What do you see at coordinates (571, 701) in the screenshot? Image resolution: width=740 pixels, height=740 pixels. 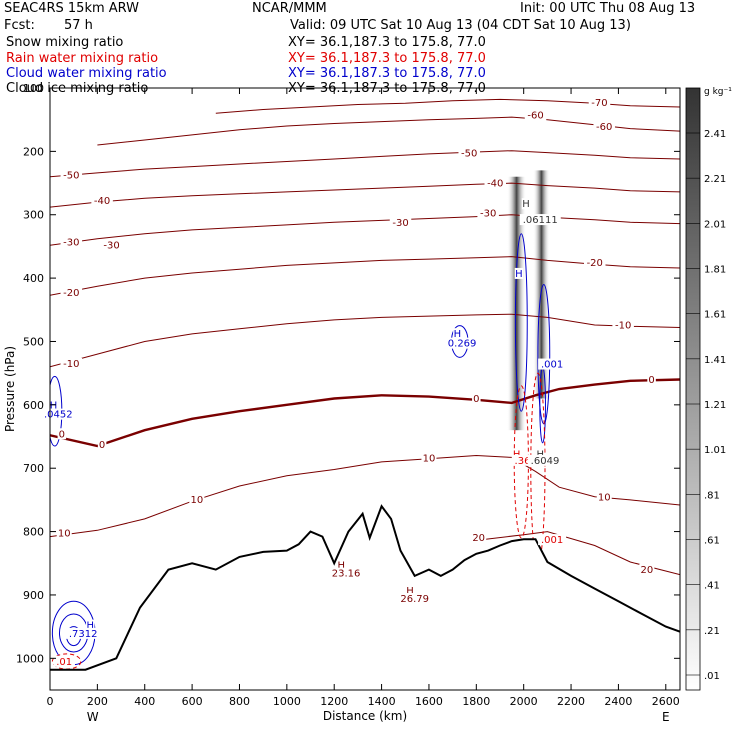 I see `x-tick-label: 2200` at bounding box center [571, 701].